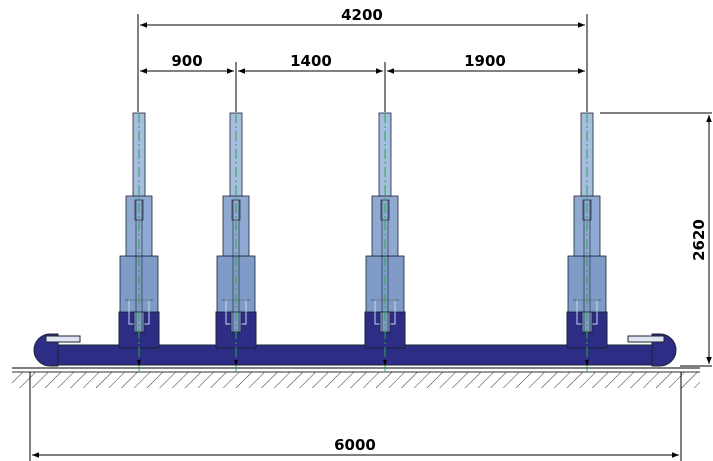  I want to click on dim-spacing-1: 900, so click(186, 61).